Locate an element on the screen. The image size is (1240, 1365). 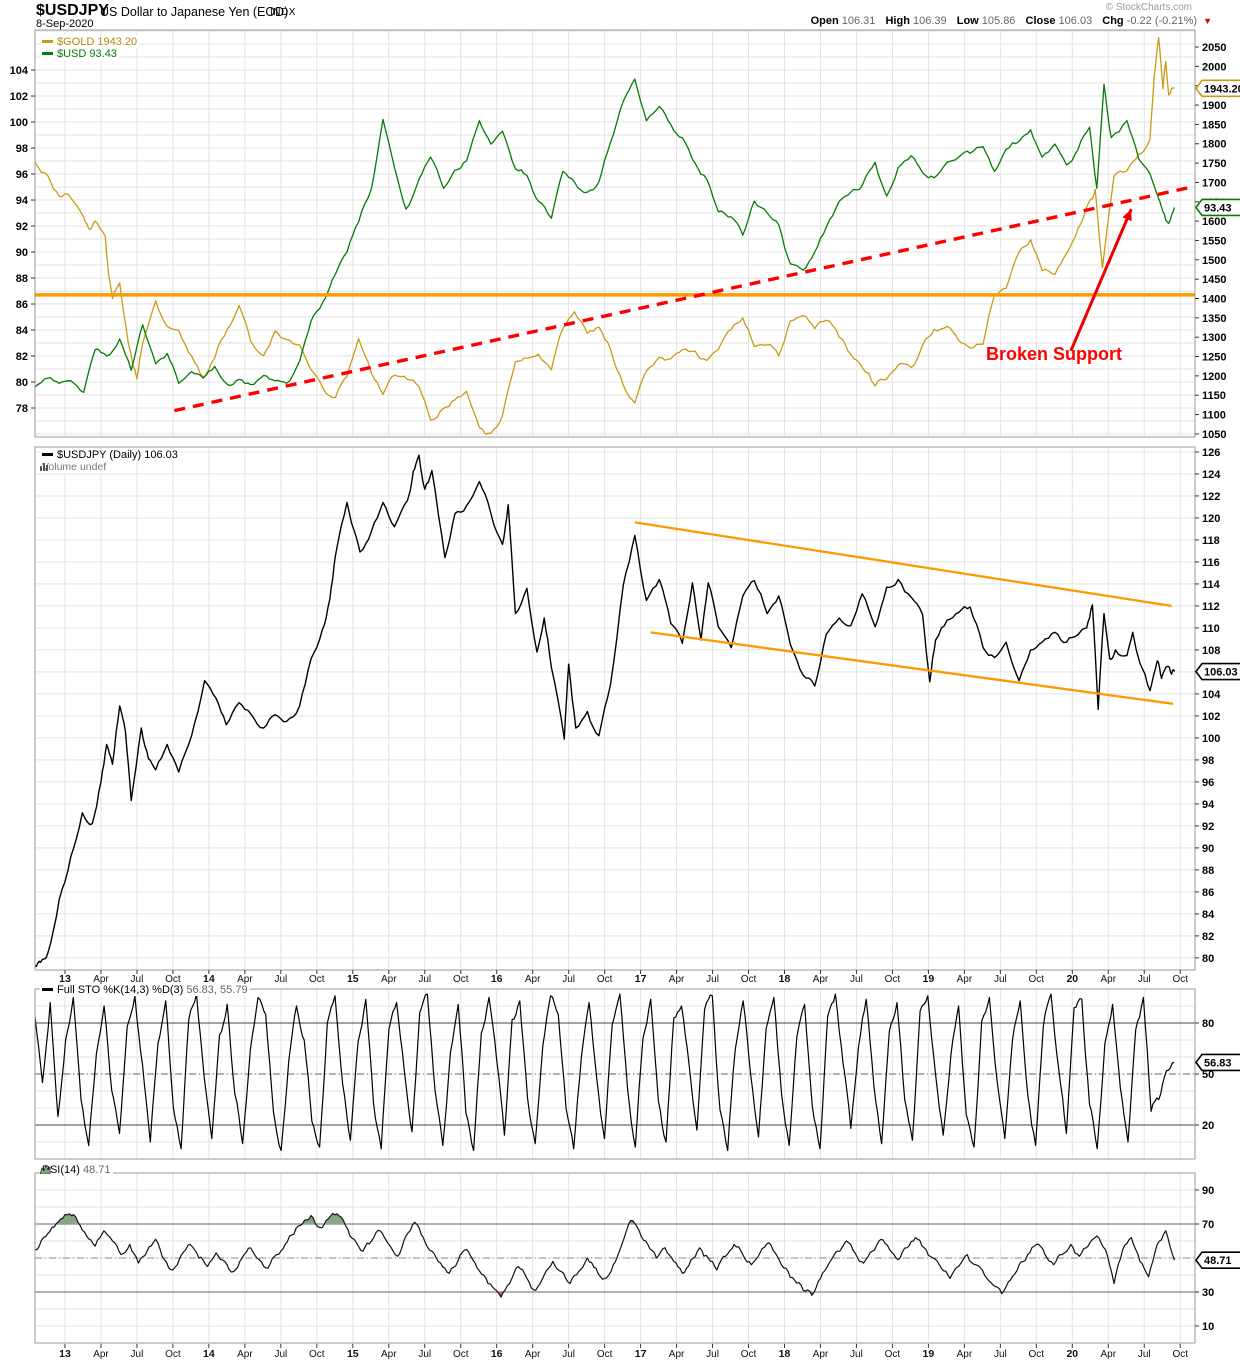
svg-text: 96 is located at coordinates (1208, 783).